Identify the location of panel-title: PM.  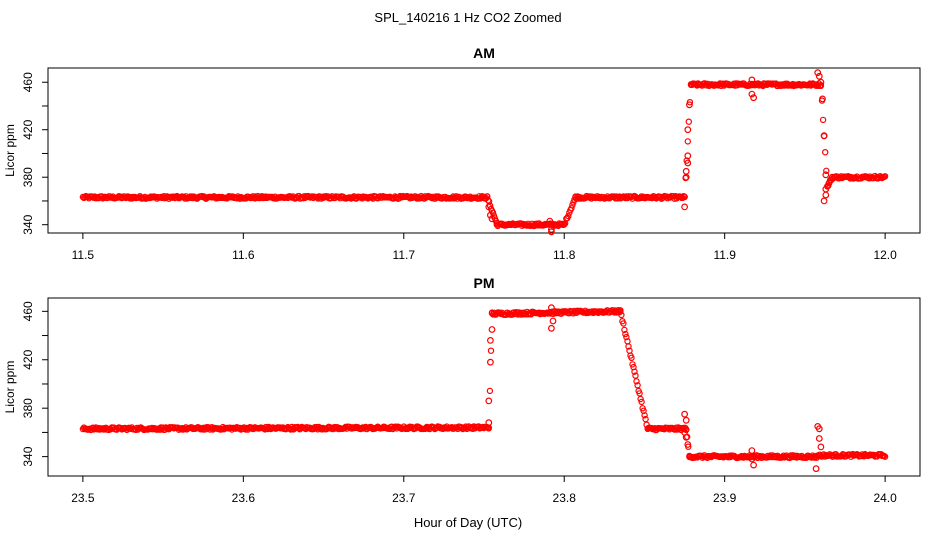
(484, 283).